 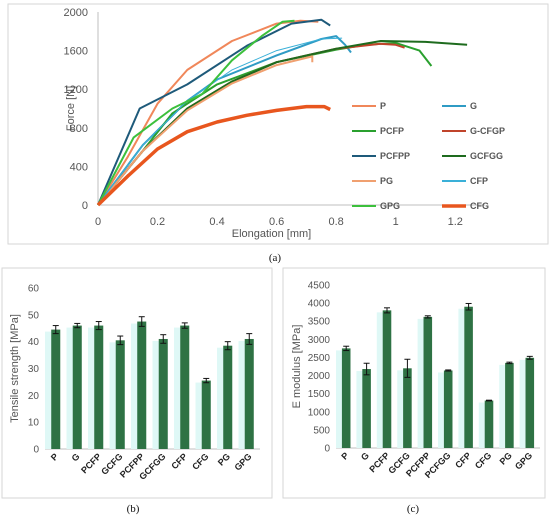 What do you see at coordinates (383, 106) in the screenshot?
I see `legend-label-p: P` at bounding box center [383, 106].